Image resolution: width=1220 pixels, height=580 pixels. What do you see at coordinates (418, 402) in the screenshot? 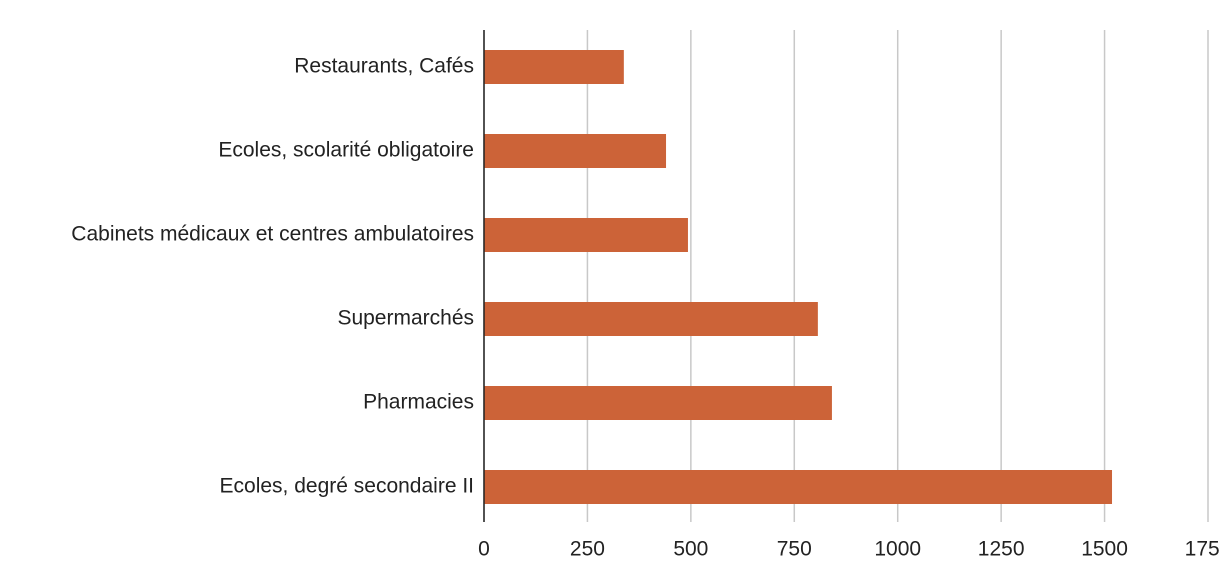
I see `y-tick-label: Pharmacies` at bounding box center [418, 402].